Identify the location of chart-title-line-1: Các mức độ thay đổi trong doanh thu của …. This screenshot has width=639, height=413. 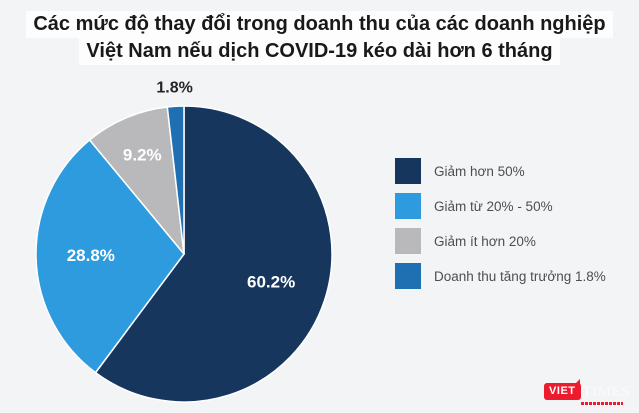
(319, 24).